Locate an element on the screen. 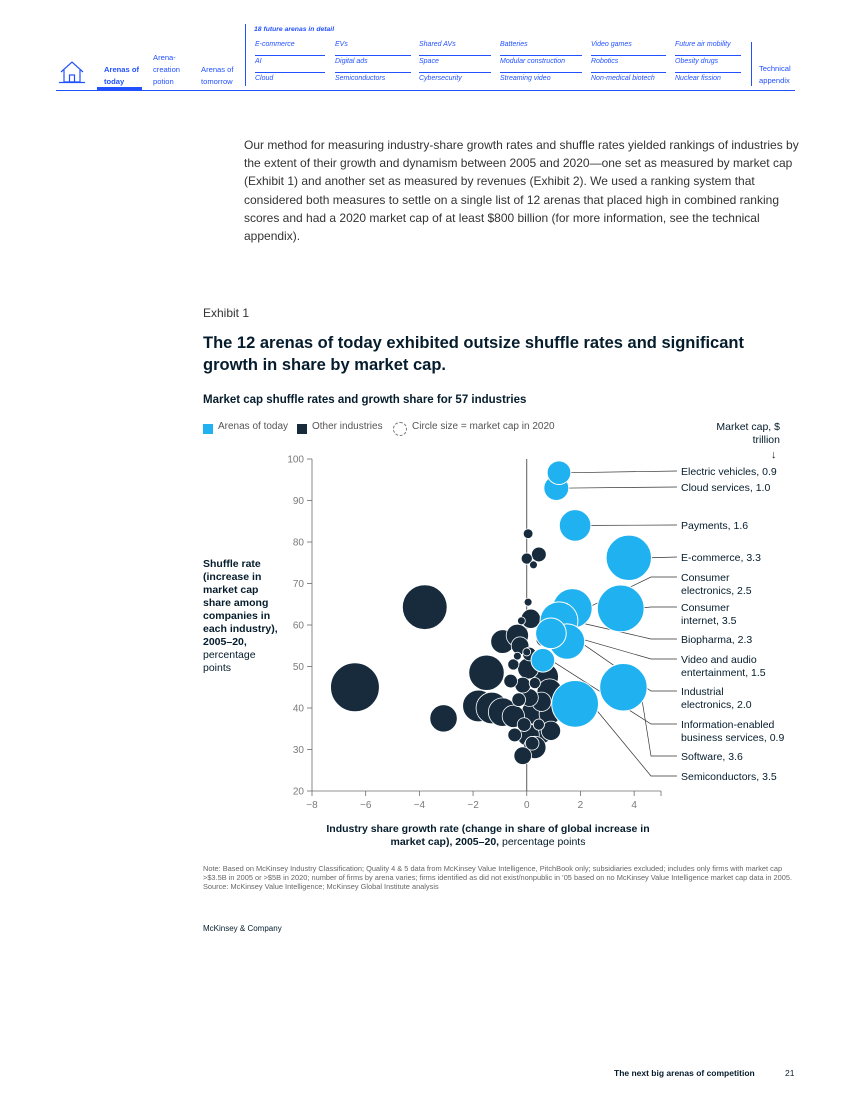 The image size is (850, 1100). future-arena-link: AI is located at coordinates (258, 61).